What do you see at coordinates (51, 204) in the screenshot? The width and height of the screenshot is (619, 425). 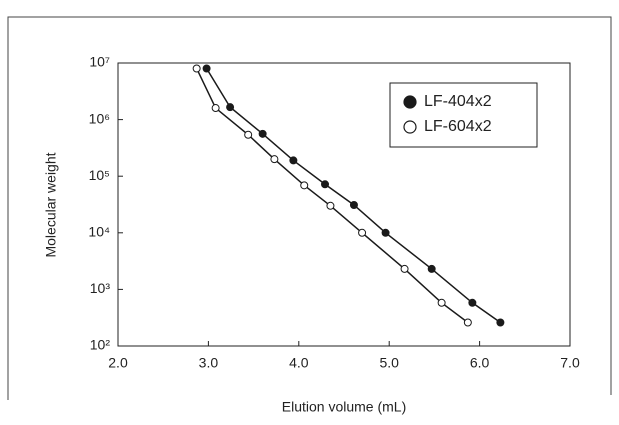 I see `y-axis-label: Molecular weight` at bounding box center [51, 204].